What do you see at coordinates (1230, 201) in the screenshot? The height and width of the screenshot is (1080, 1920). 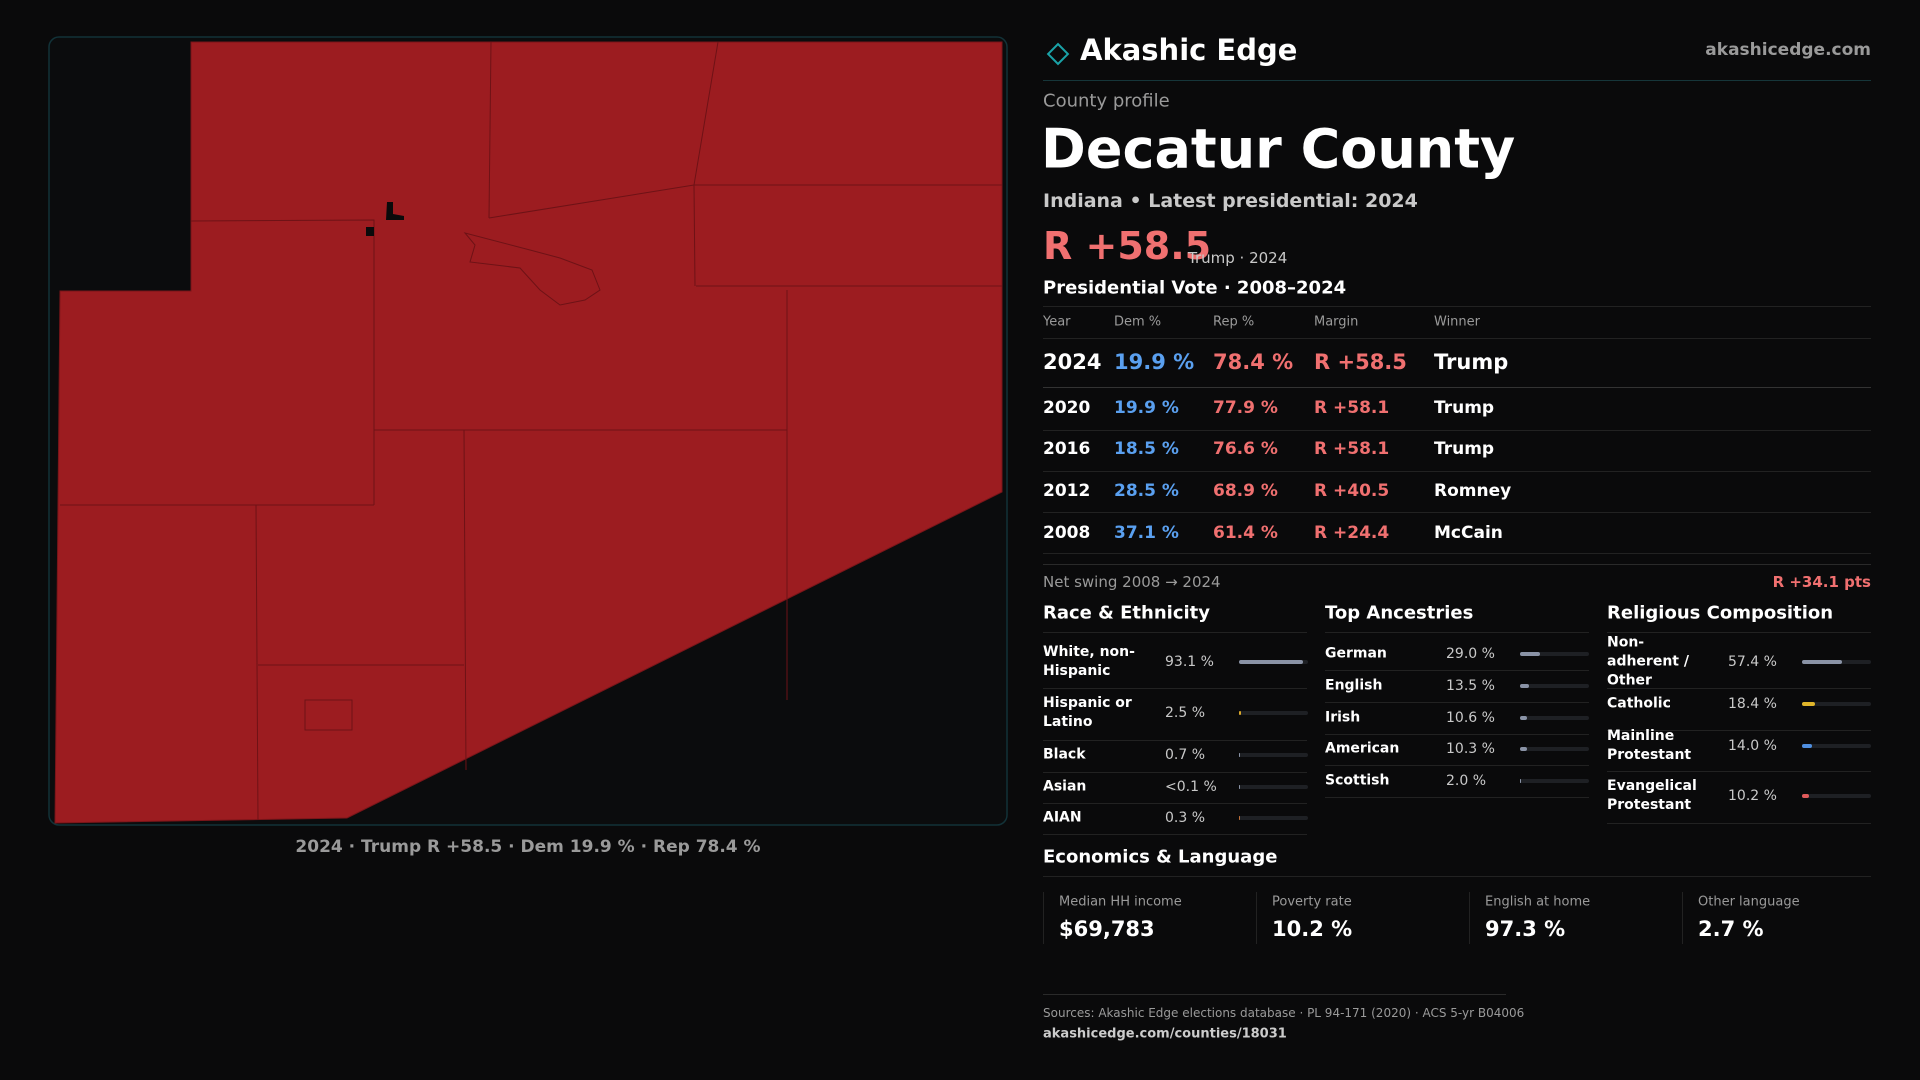 I see `subtitle: Indiana • Latest presidential: 2024` at bounding box center [1230, 201].